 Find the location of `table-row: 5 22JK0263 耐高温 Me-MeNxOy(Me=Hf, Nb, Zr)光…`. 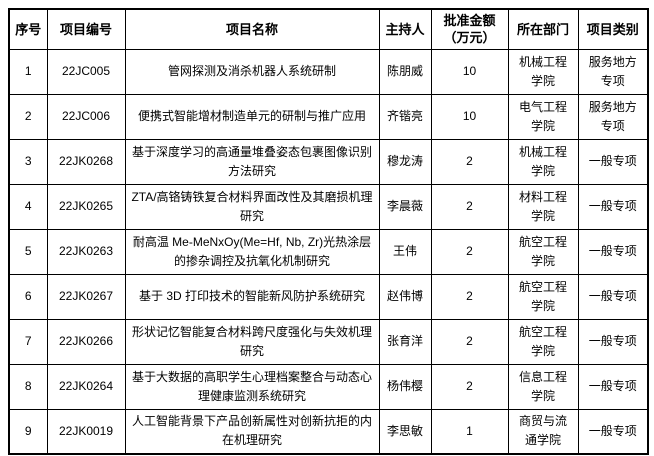

table-row: 5 22JK0263 耐高温 Me-MeNxOy(Me=Hf, Nb, Zr)光… is located at coordinates (328, 251).